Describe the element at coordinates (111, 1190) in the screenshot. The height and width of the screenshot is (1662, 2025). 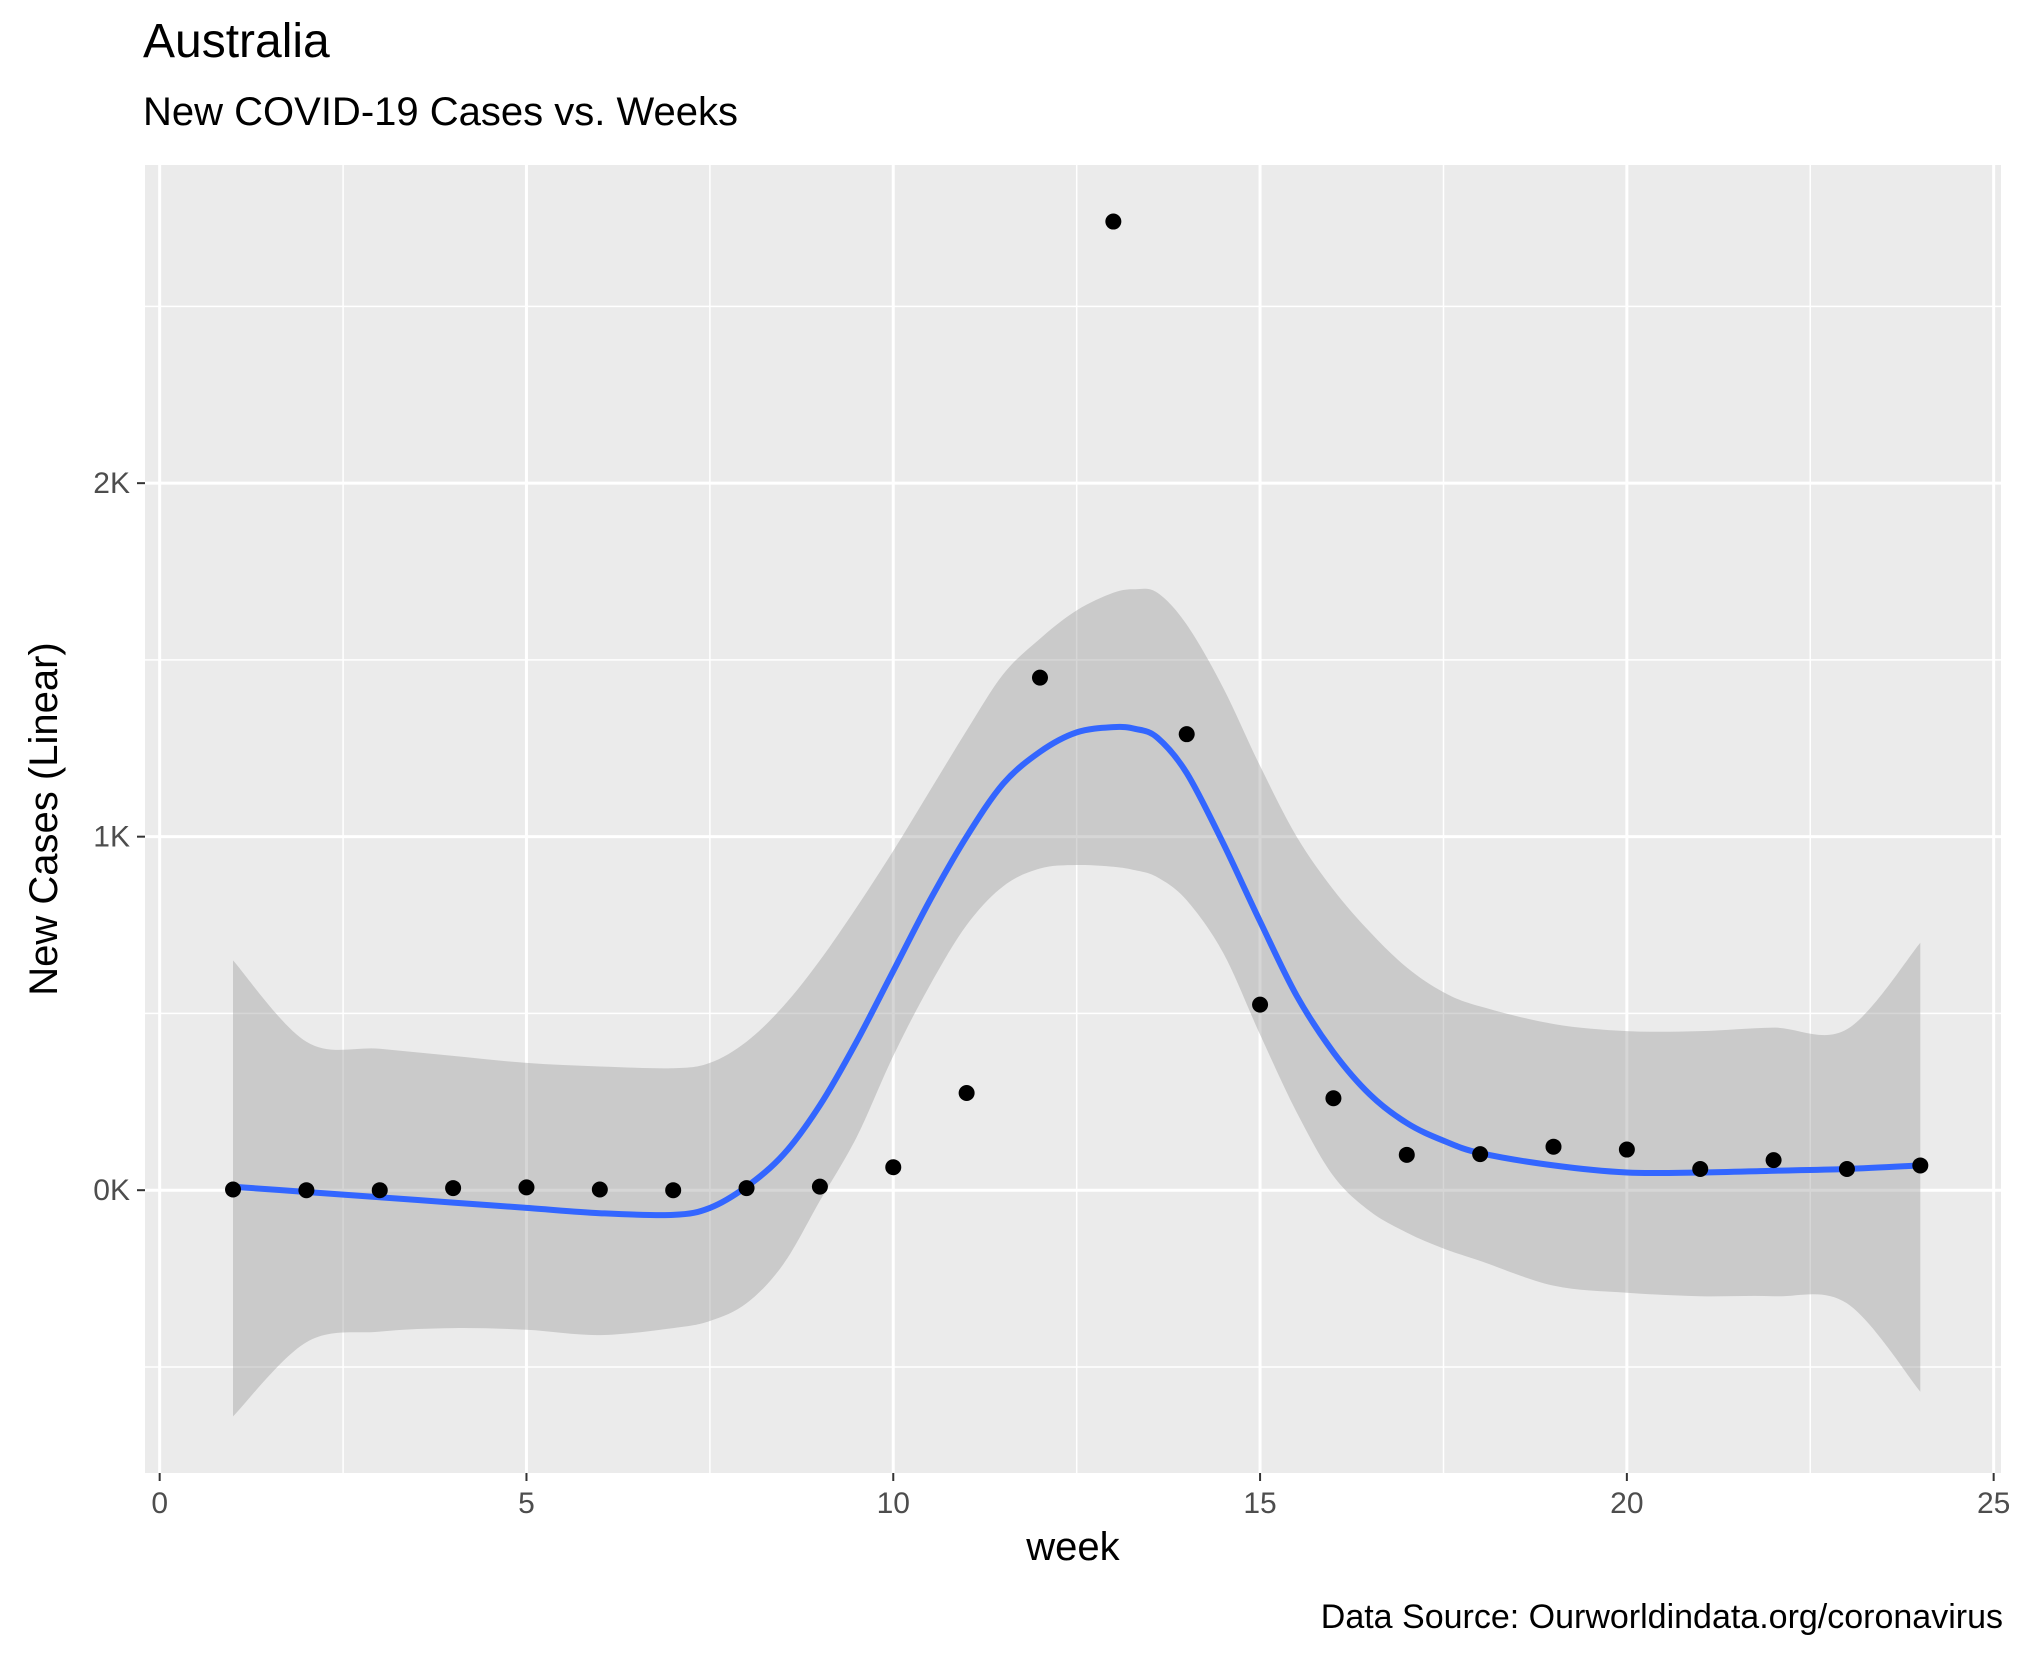
I see `y-tick-label: 0K` at that location.